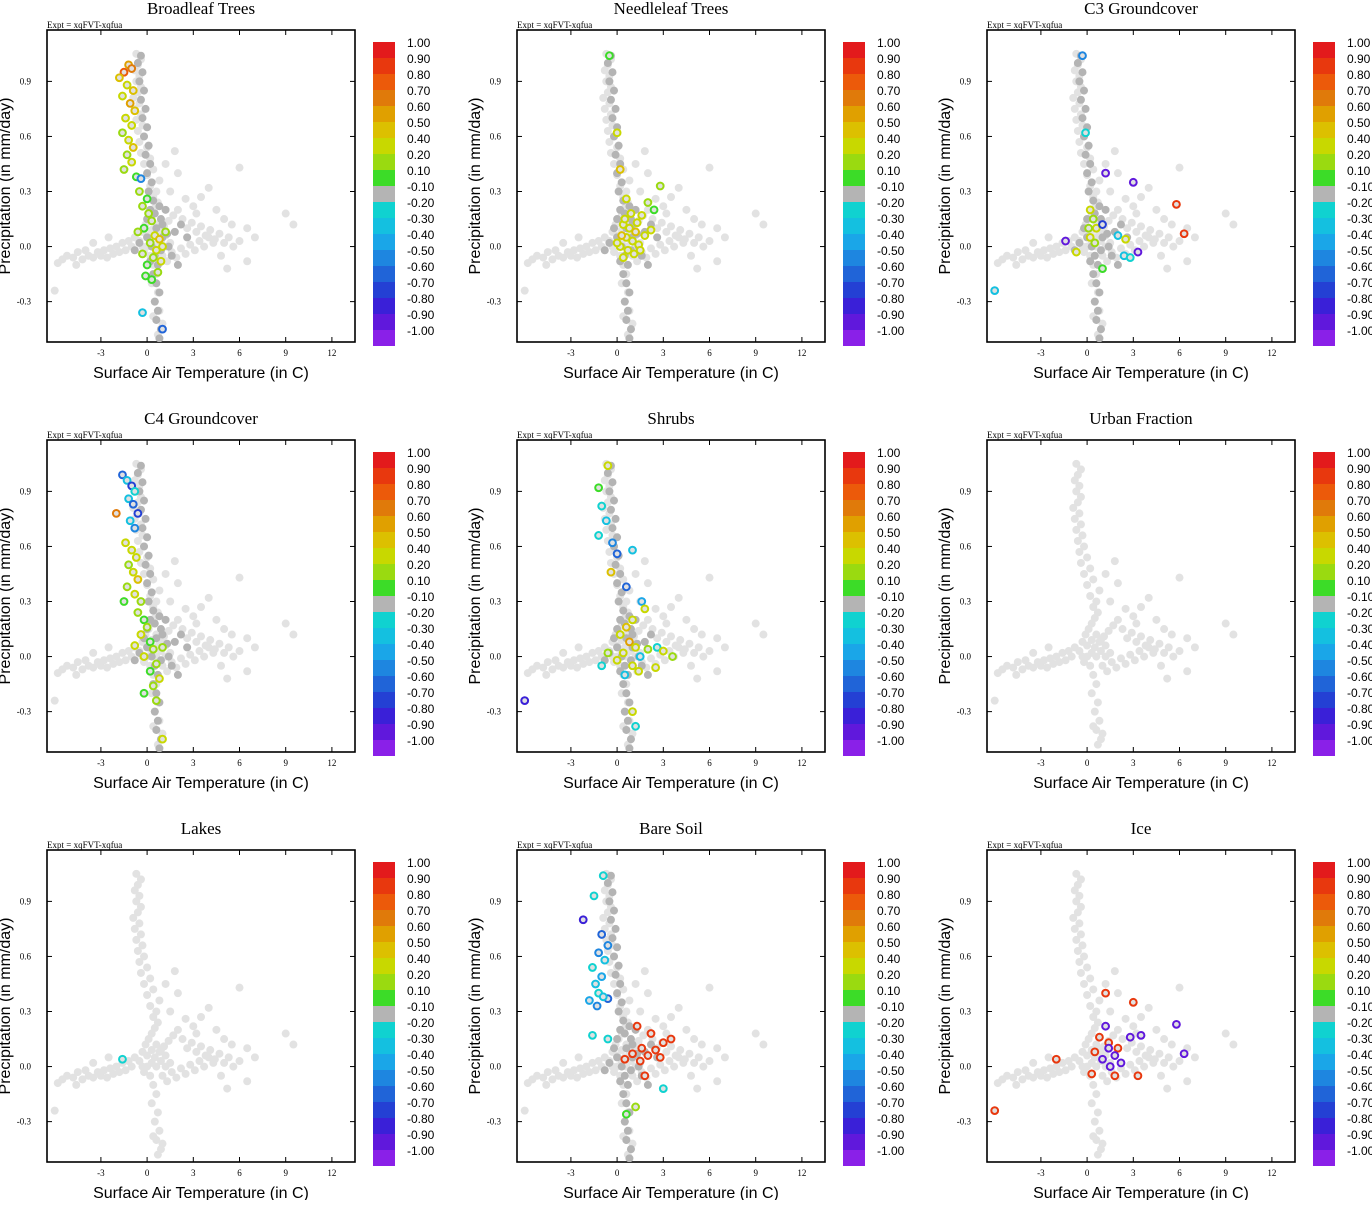 The image size is (1372, 1205). I want to click on plot-frame, so click(1141, 1006).